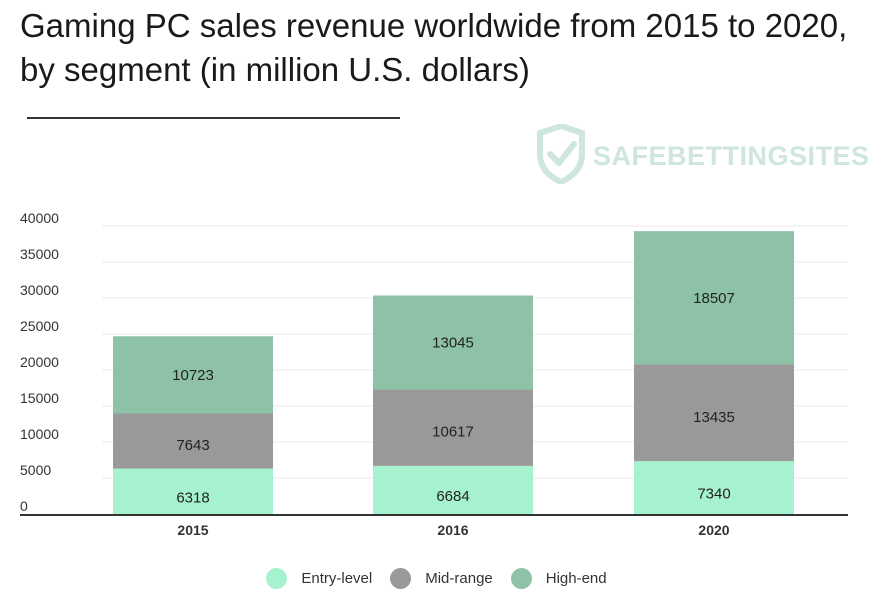 The width and height of the screenshot is (873, 600). What do you see at coordinates (713, 494) in the screenshot?
I see `data-label: 7340` at bounding box center [713, 494].